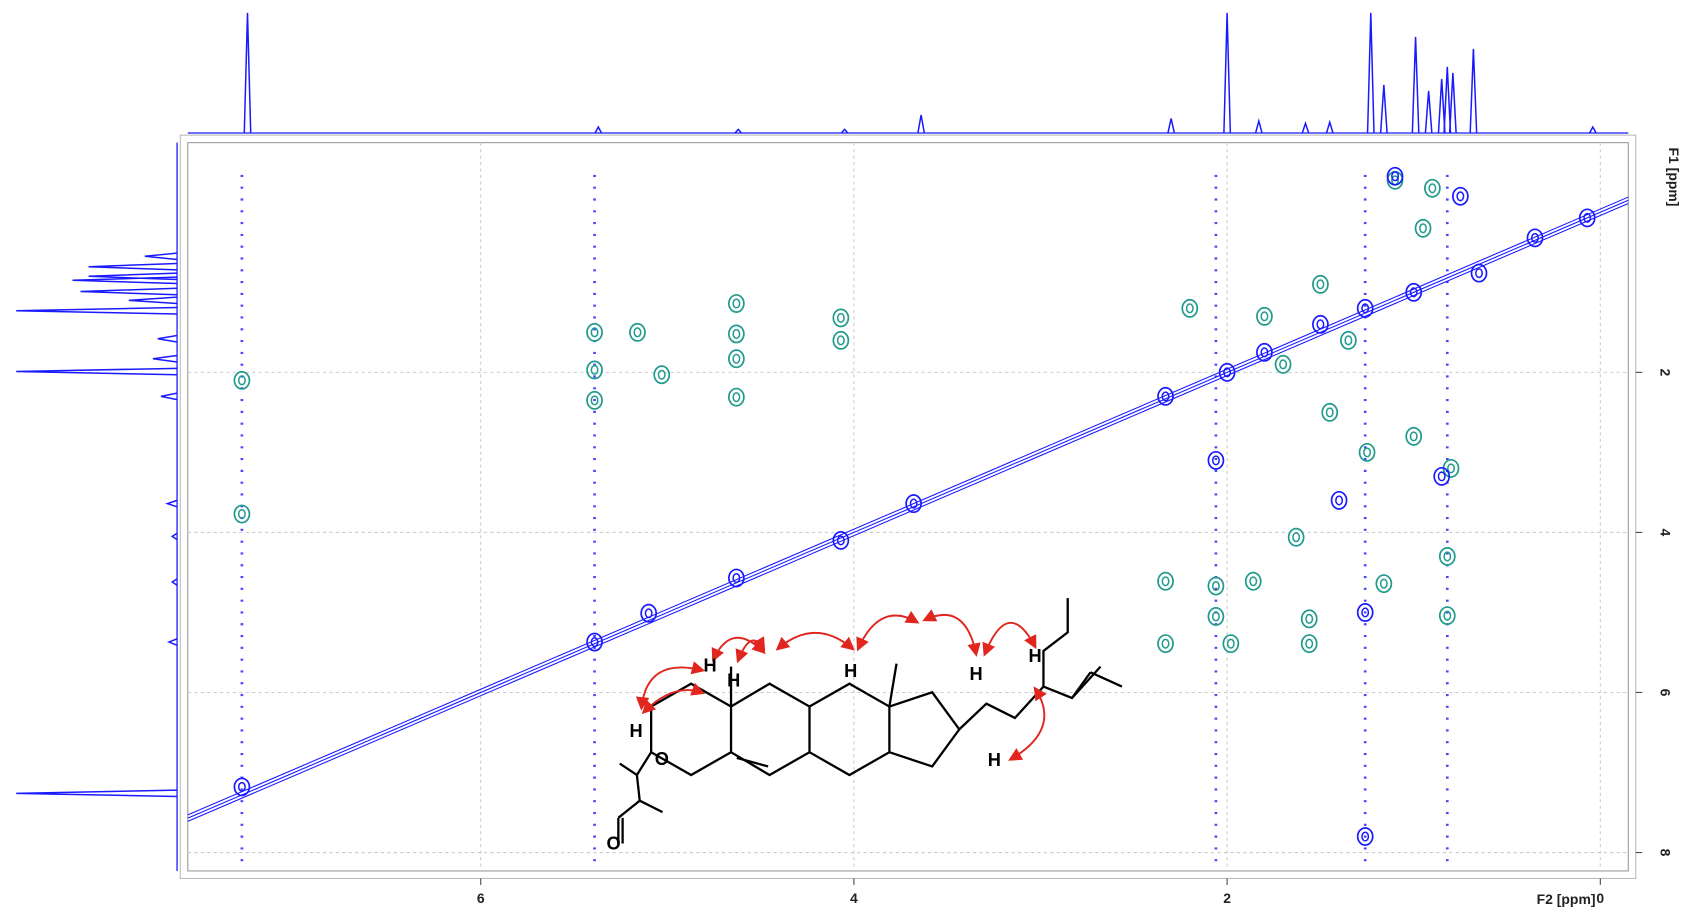 The width and height of the screenshot is (1682, 916). I want to click on y-tick-label: 6, so click(1665, 693).